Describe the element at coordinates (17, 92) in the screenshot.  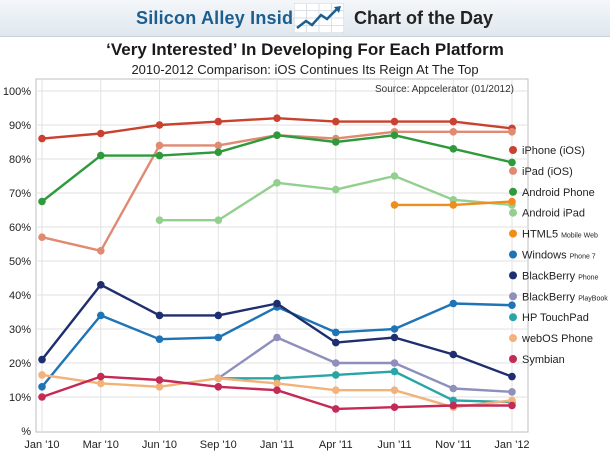
I see `y-tick-label: 100%` at that location.